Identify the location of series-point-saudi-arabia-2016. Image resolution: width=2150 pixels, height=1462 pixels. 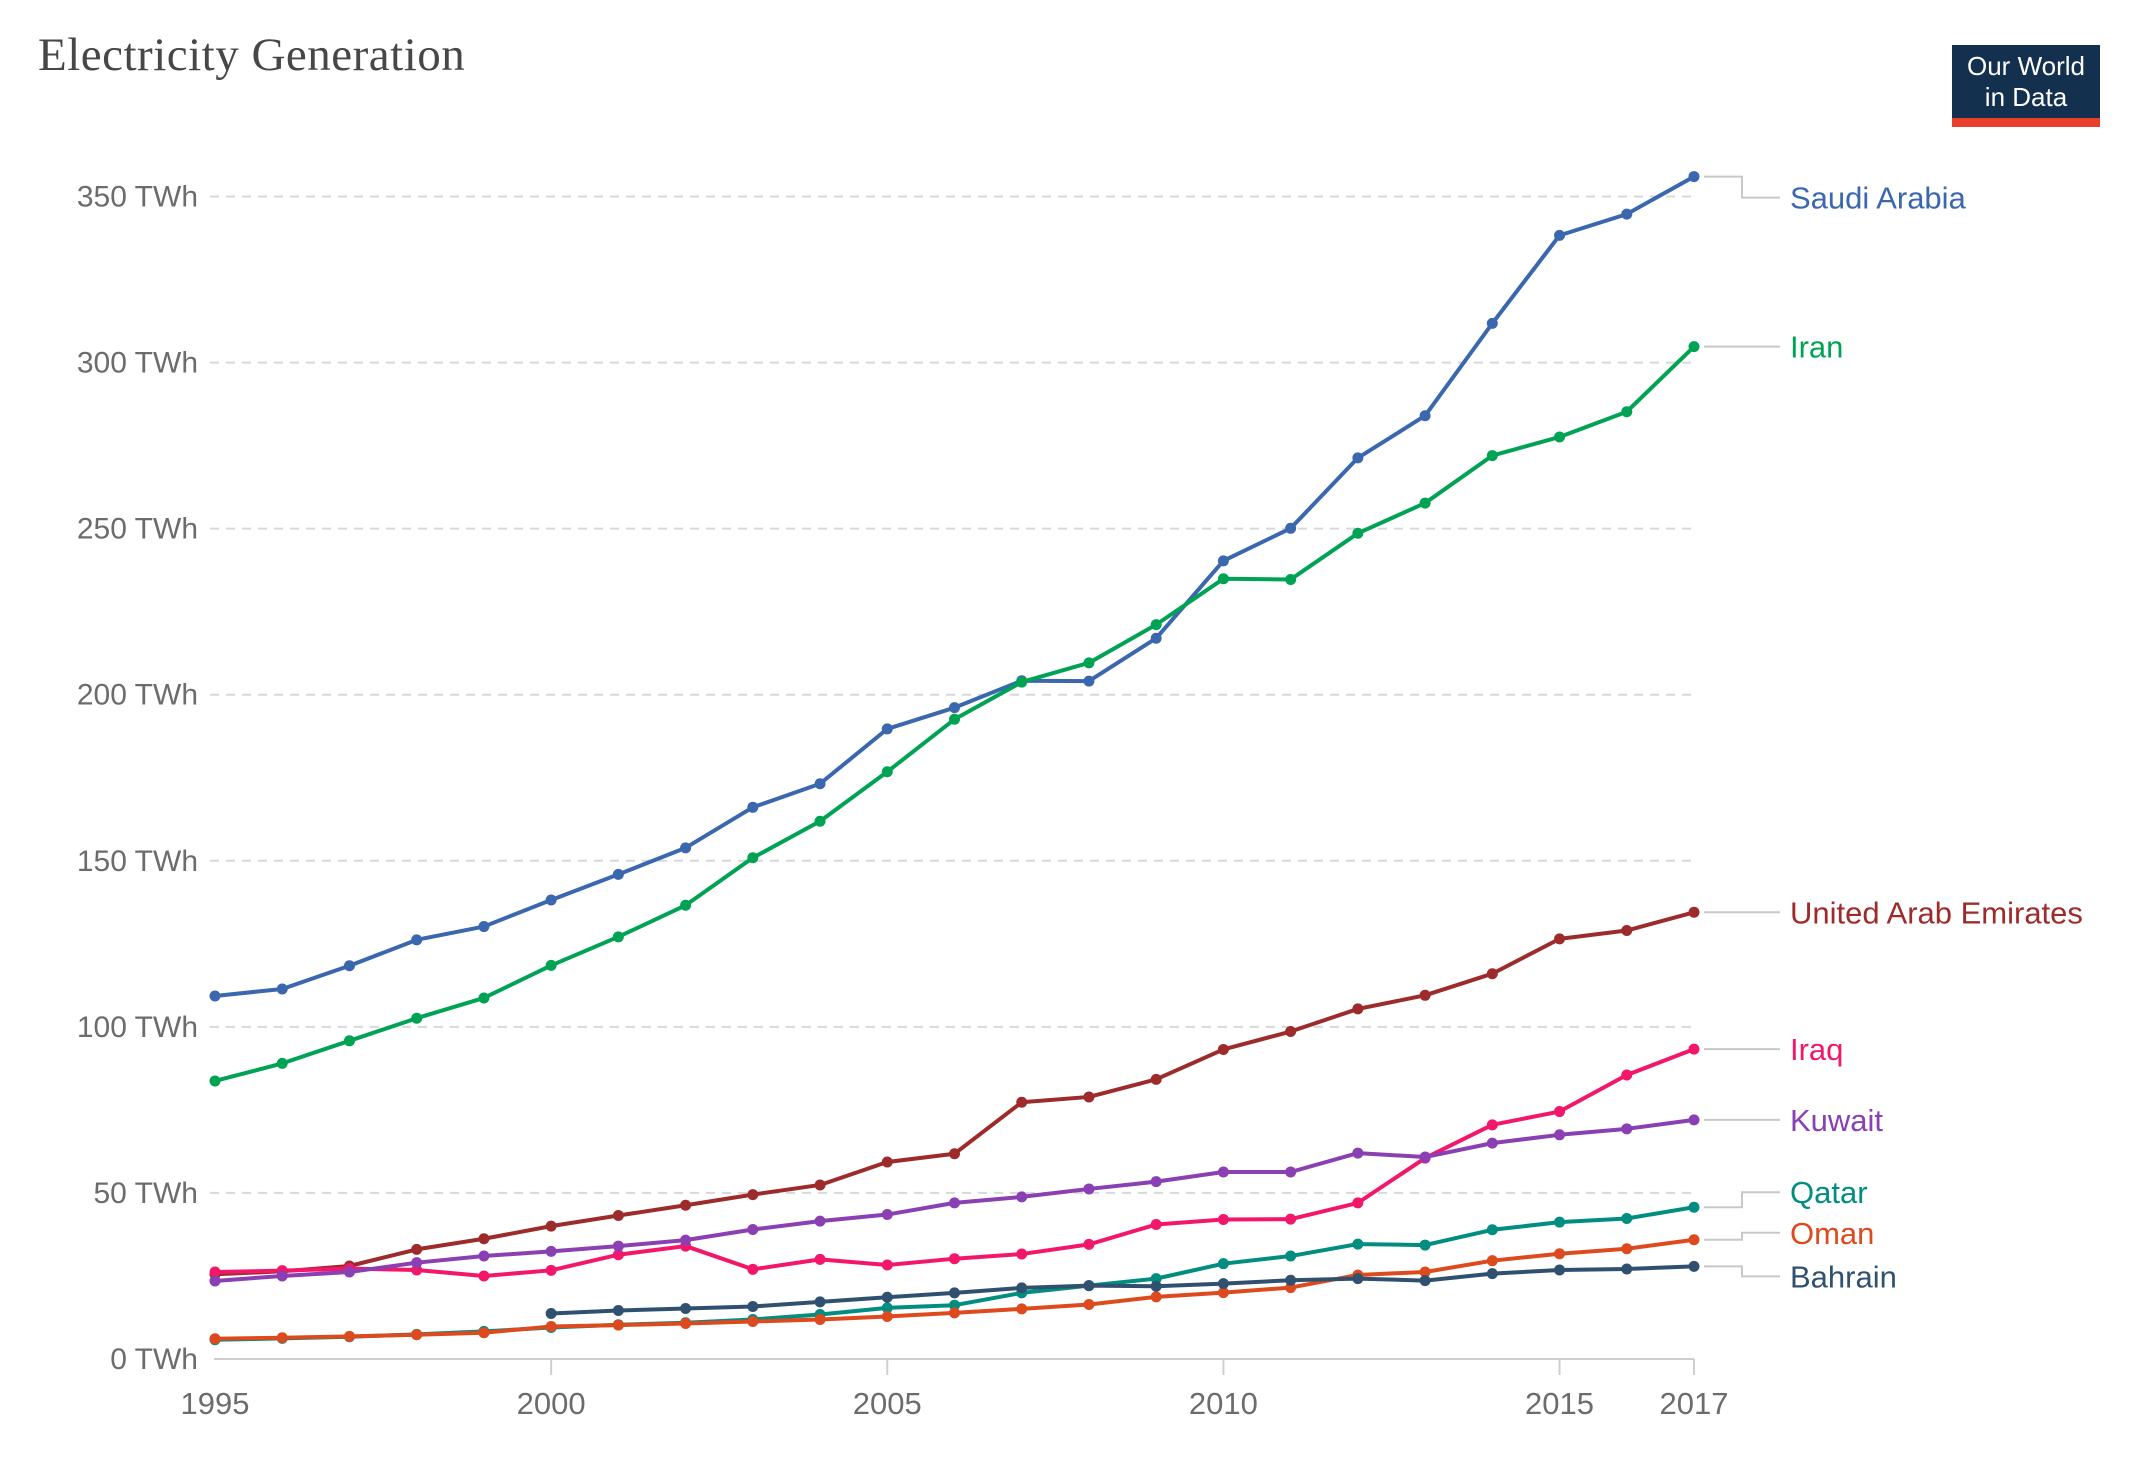
(1627, 214).